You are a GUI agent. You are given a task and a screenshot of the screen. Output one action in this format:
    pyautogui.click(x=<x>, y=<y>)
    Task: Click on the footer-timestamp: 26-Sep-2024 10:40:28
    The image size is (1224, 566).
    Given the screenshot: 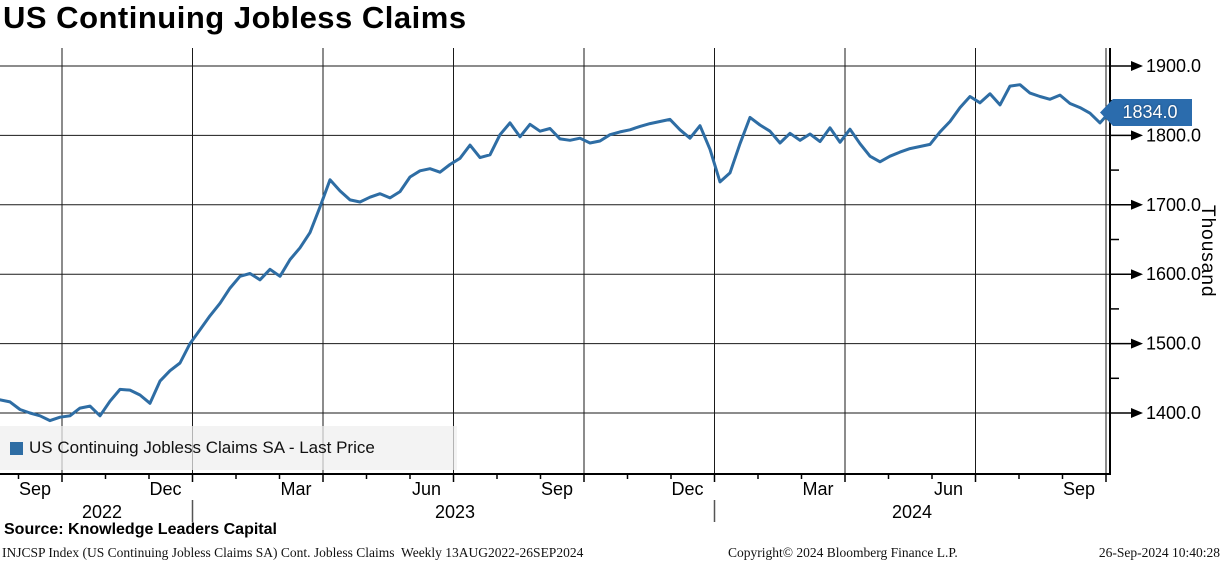 What is the action you would take?
    pyautogui.click(x=1159, y=552)
    